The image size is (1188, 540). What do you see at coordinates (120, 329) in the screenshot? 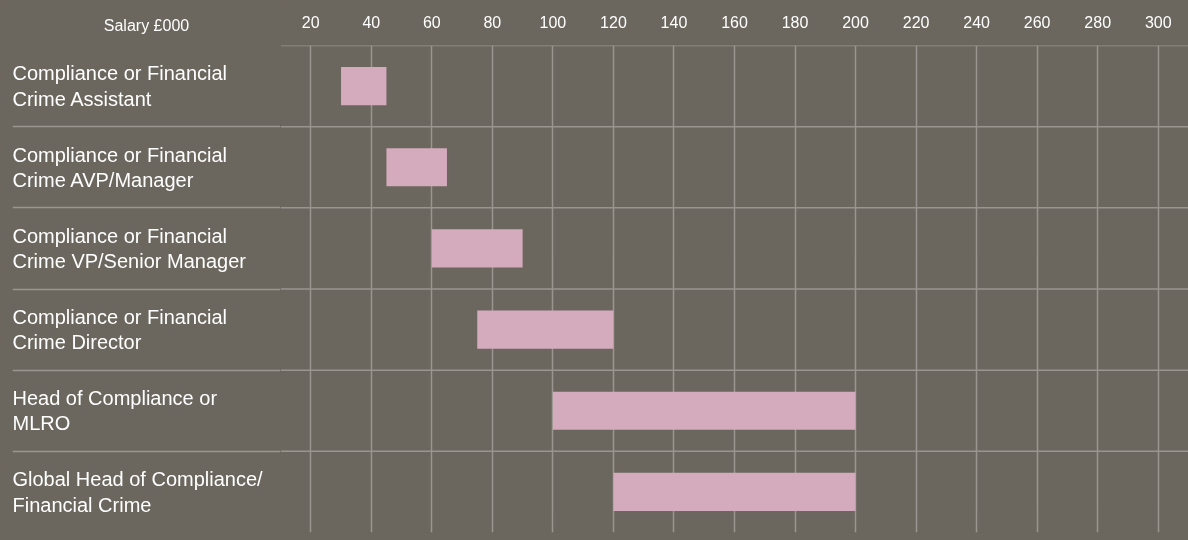
I see `y-tick-label: Compliance or Financial Crime Director` at bounding box center [120, 329].